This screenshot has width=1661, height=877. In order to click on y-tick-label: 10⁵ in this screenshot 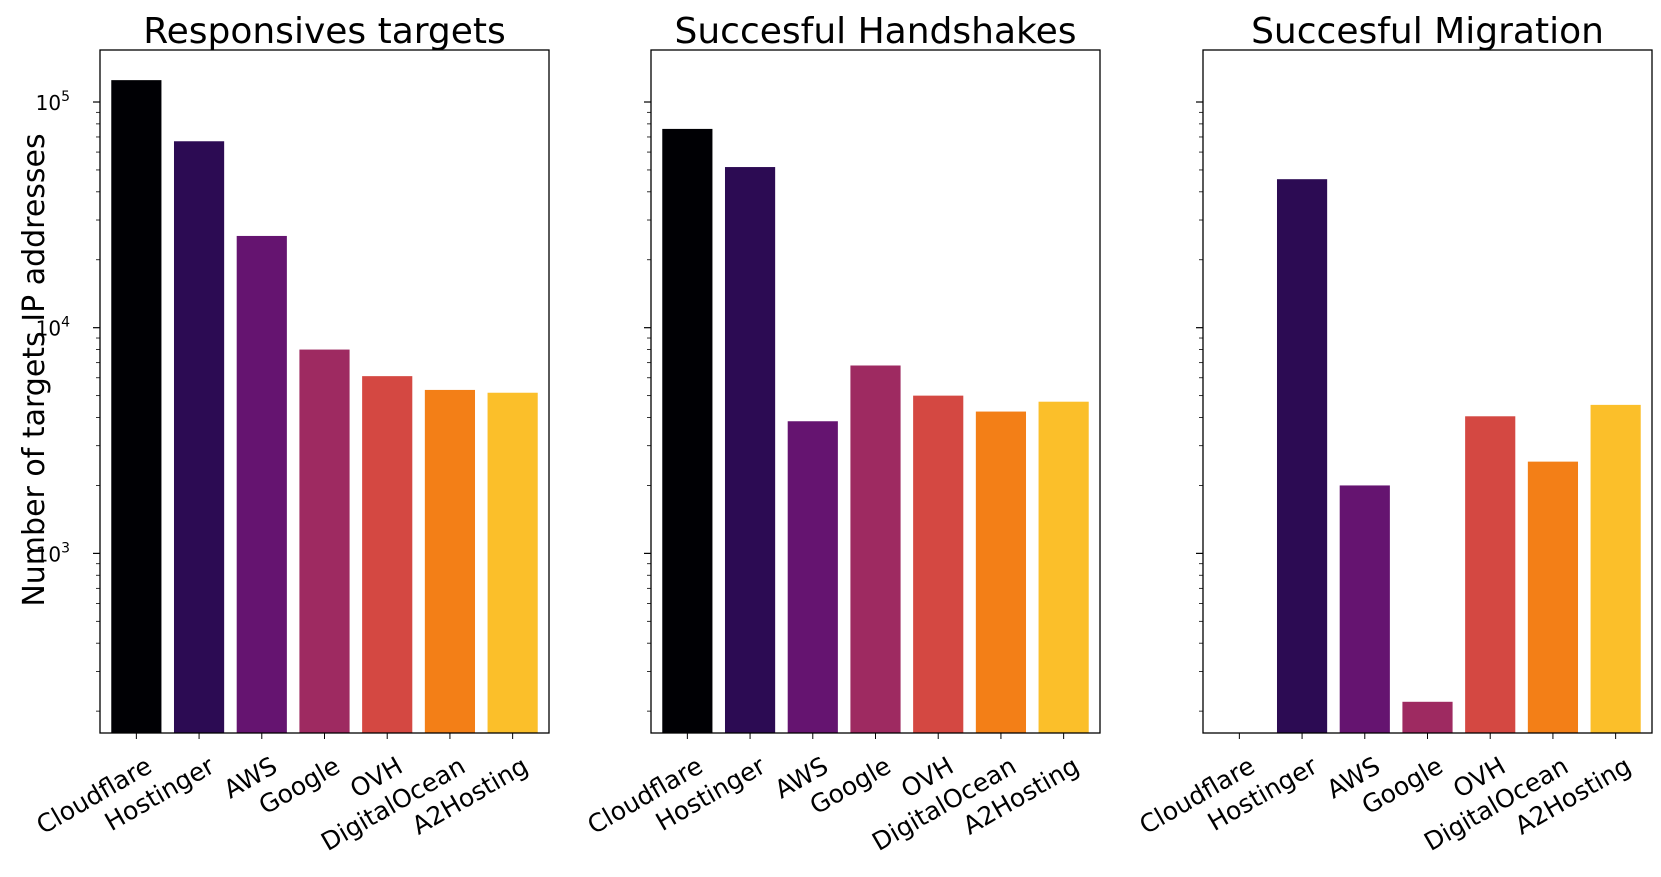, I will do `click(53, 102)`.